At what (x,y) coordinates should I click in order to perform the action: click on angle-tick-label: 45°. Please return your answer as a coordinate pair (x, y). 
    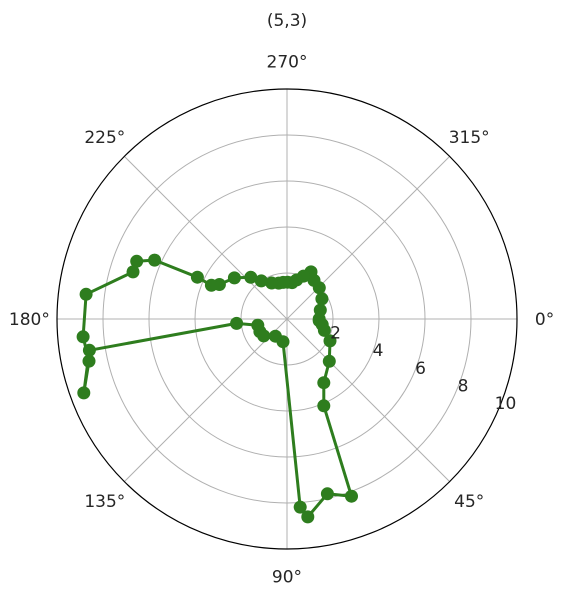
    Looking at the image, I should click on (469, 502).